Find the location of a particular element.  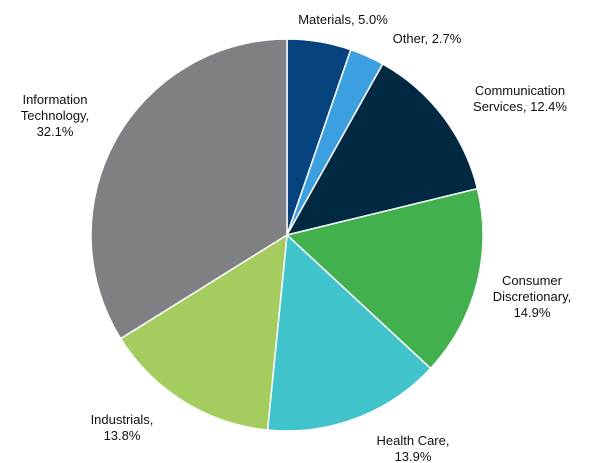

slice-label-information-technology: Information Technology, 32.1% is located at coordinates (55, 115).